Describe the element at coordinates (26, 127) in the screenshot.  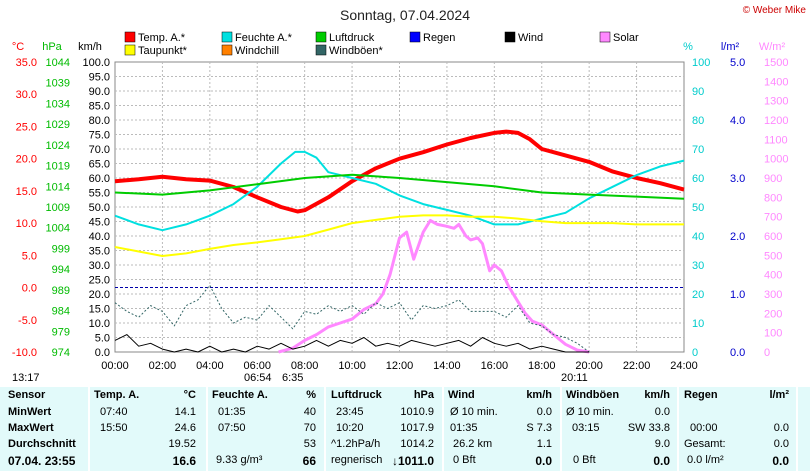
I see `left-tick-label: 25.0` at that location.